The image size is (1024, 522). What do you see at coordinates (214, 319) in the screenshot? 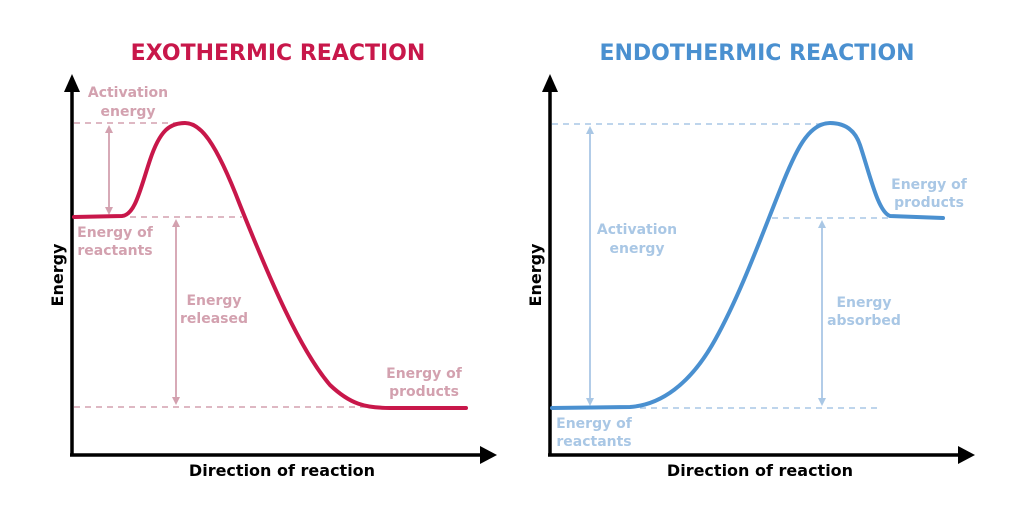
I see `exo-released-label-2: released` at bounding box center [214, 319].